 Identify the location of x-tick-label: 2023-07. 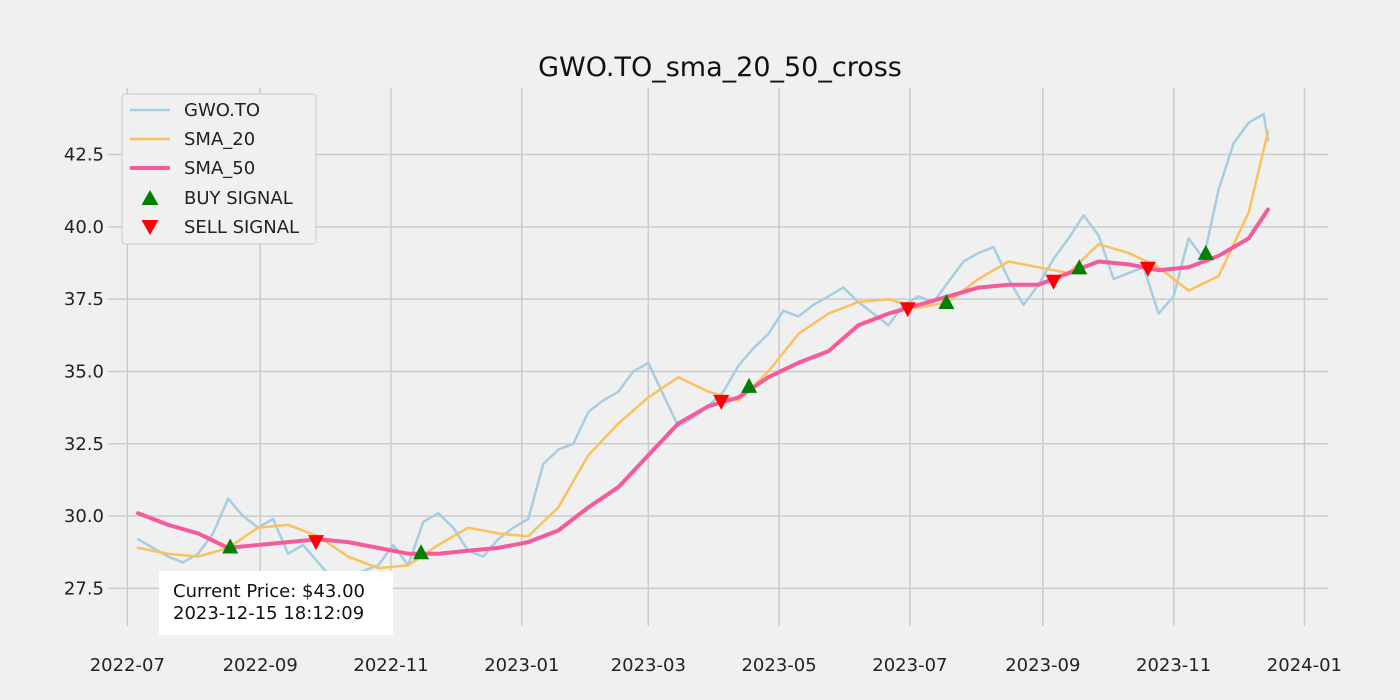
(909, 665).